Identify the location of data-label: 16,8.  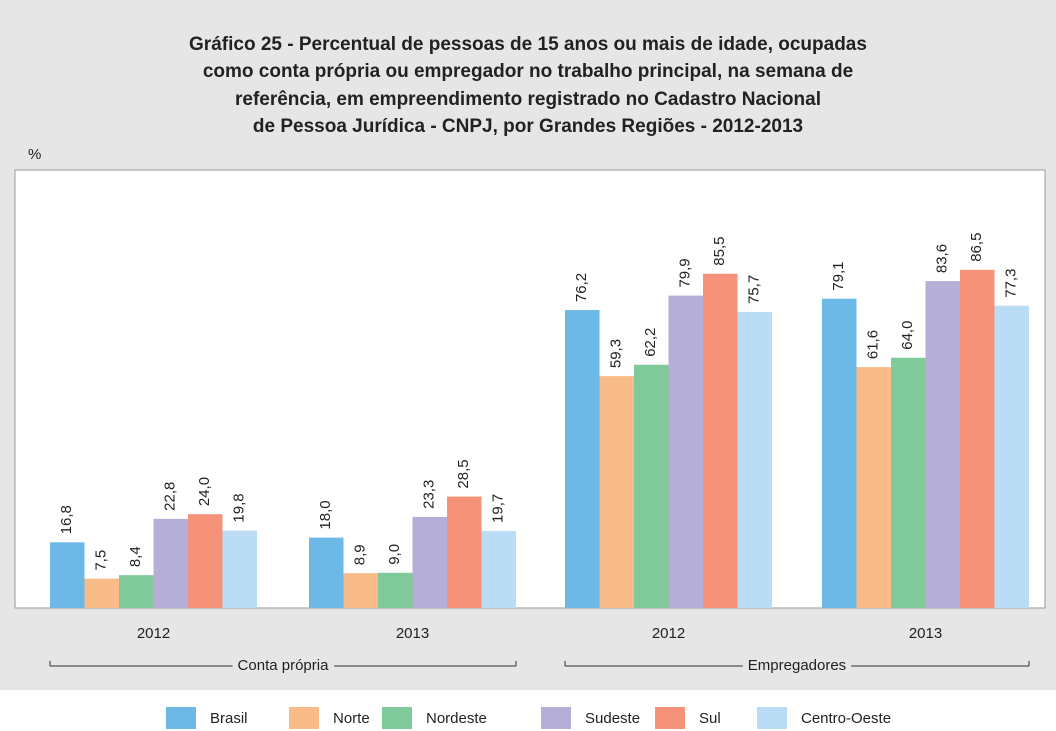
(66, 519).